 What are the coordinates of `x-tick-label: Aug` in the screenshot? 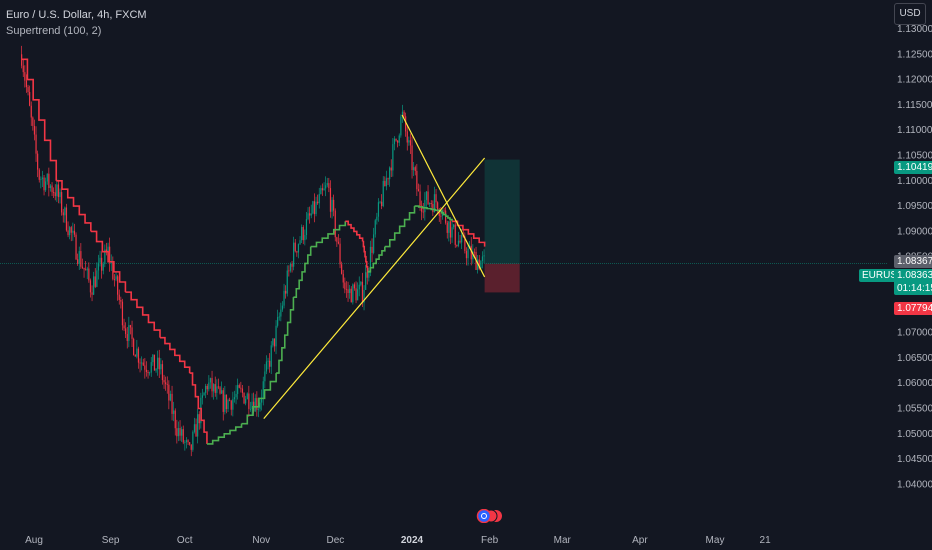 It's located at (34, 540).